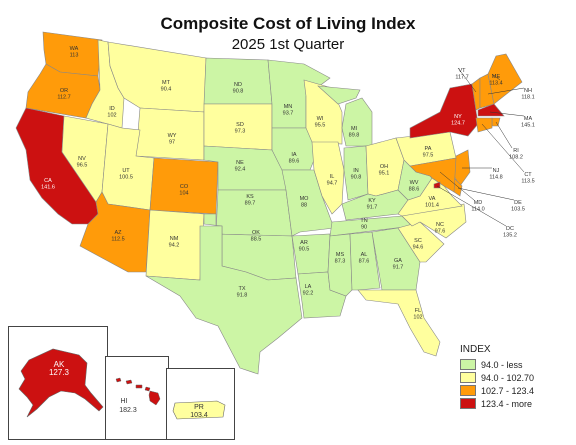  Describe the element at coordinates (305, 199) in the screenshot. I see `state-label-mo: MO` at that location.